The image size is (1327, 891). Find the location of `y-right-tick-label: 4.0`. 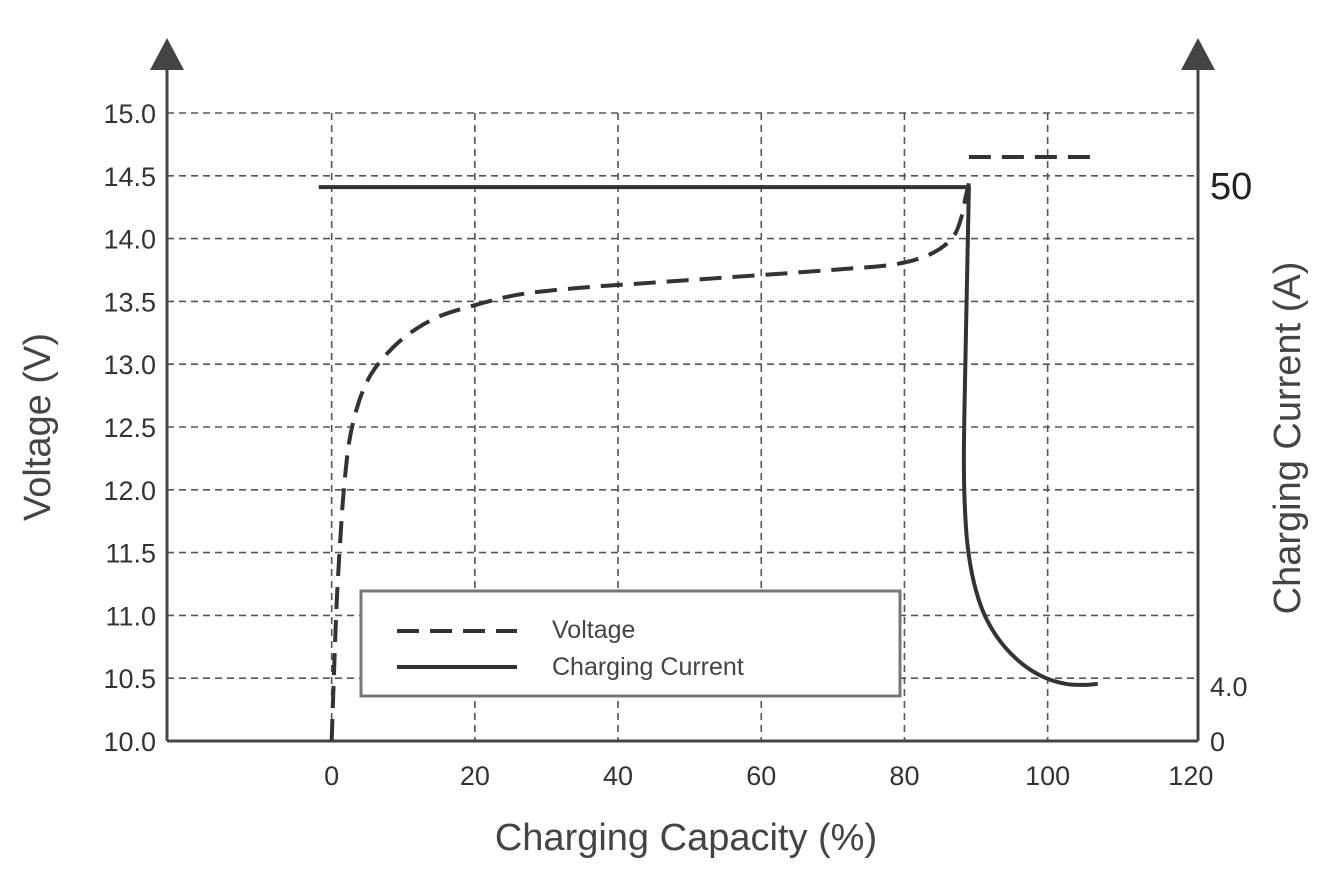

y-right-tick-label: 4.0 is located at coordinates (1229, 687).